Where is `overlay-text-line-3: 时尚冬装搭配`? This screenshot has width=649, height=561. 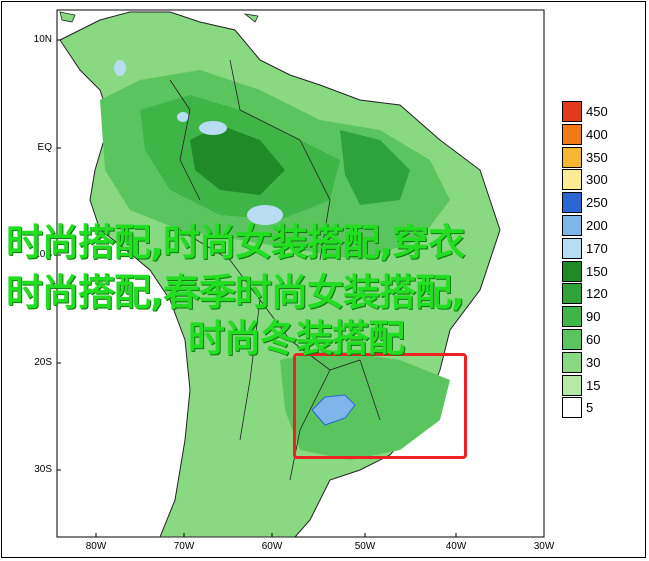
overlay-text-line-3: 时尚冬装搭配 is located at coordinates (296, 338).